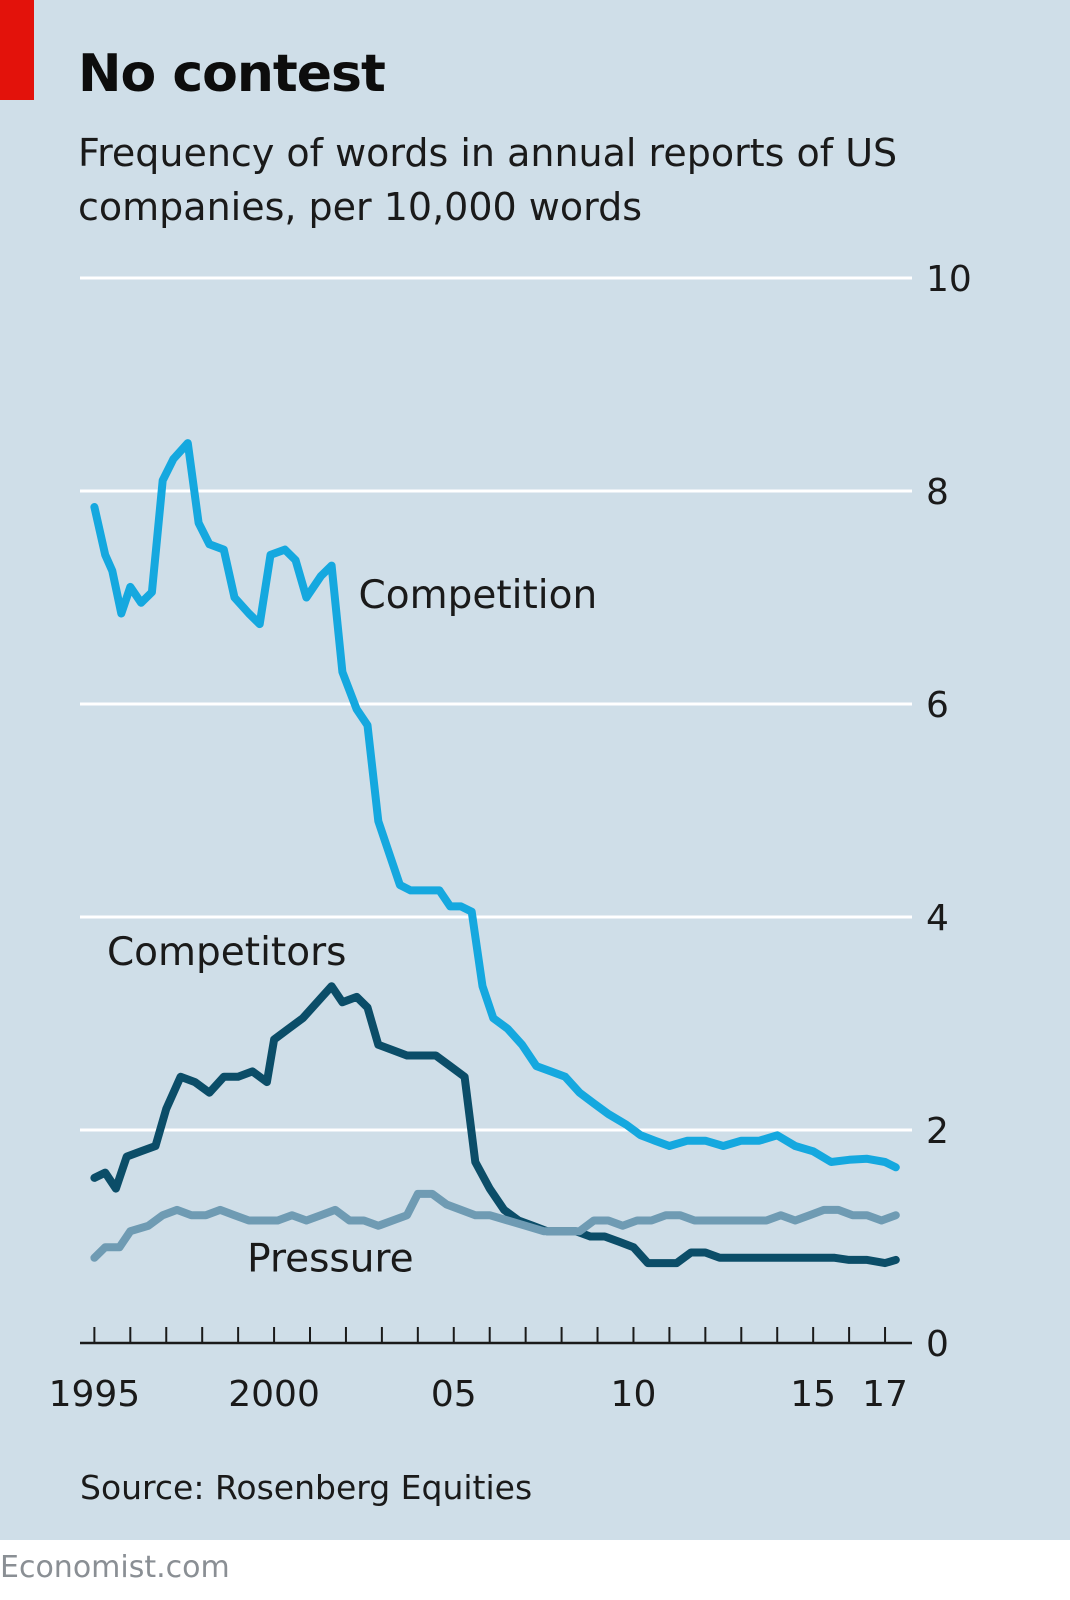 This screenshot has height=1600, width=1070. What do you see at coordinates (17, 50) in the screenshot?
I see `brand-red-tag` at bounding box center [17, 50].